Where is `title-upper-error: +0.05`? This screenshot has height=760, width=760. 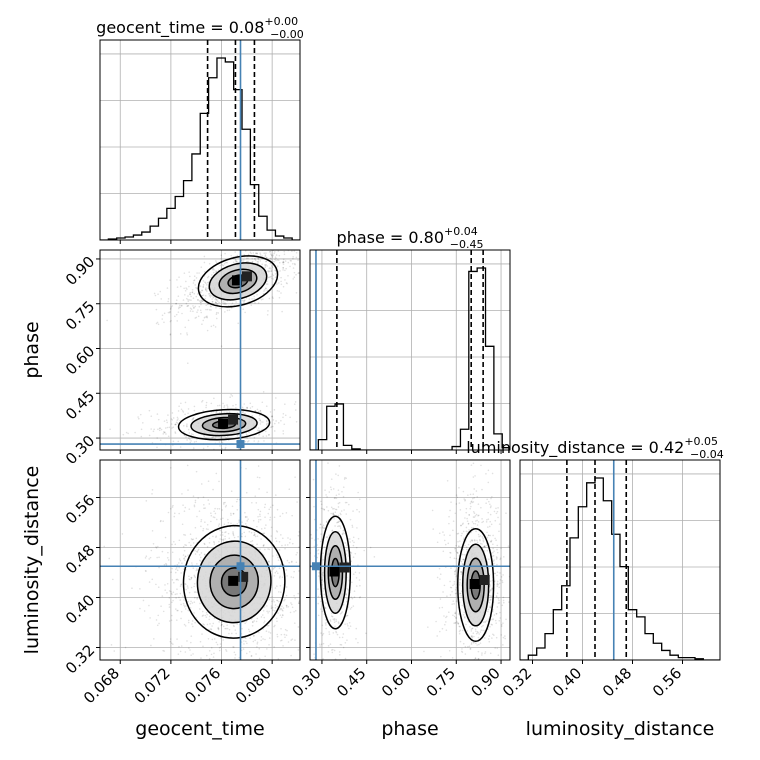 title-upper-error: +0.05 is located at coordinates (701, 441).